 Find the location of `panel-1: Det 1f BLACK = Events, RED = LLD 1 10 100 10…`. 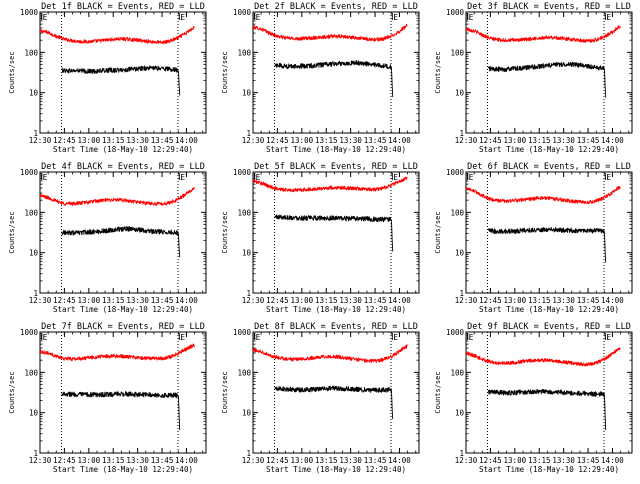

panel-1: Det 1f BLACK = Events, RED = LLD 1 10 100 10… is located at coordinates (107, 78).